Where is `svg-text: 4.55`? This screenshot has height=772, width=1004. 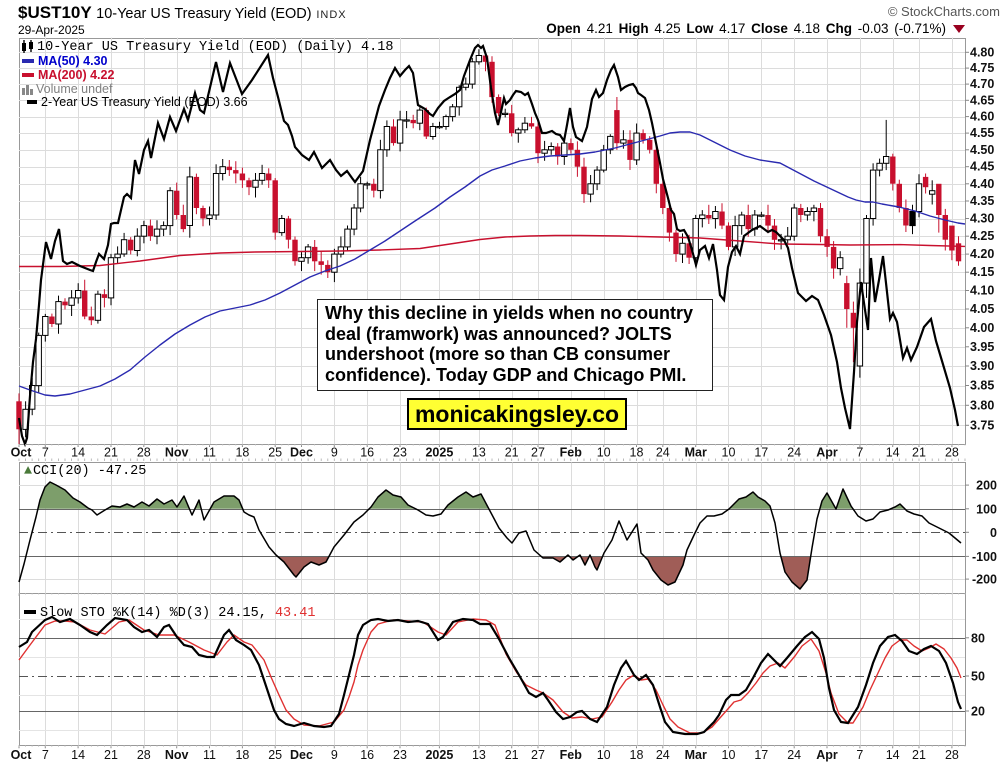
svg-text: 4.55 is located at coordinates (982, 133).